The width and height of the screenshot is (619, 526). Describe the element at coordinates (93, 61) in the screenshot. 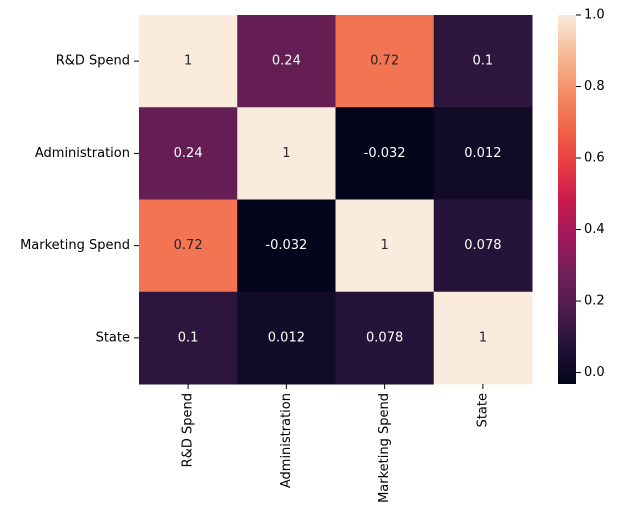

I see `y-tick-label-0: R&D Spend` at that location.